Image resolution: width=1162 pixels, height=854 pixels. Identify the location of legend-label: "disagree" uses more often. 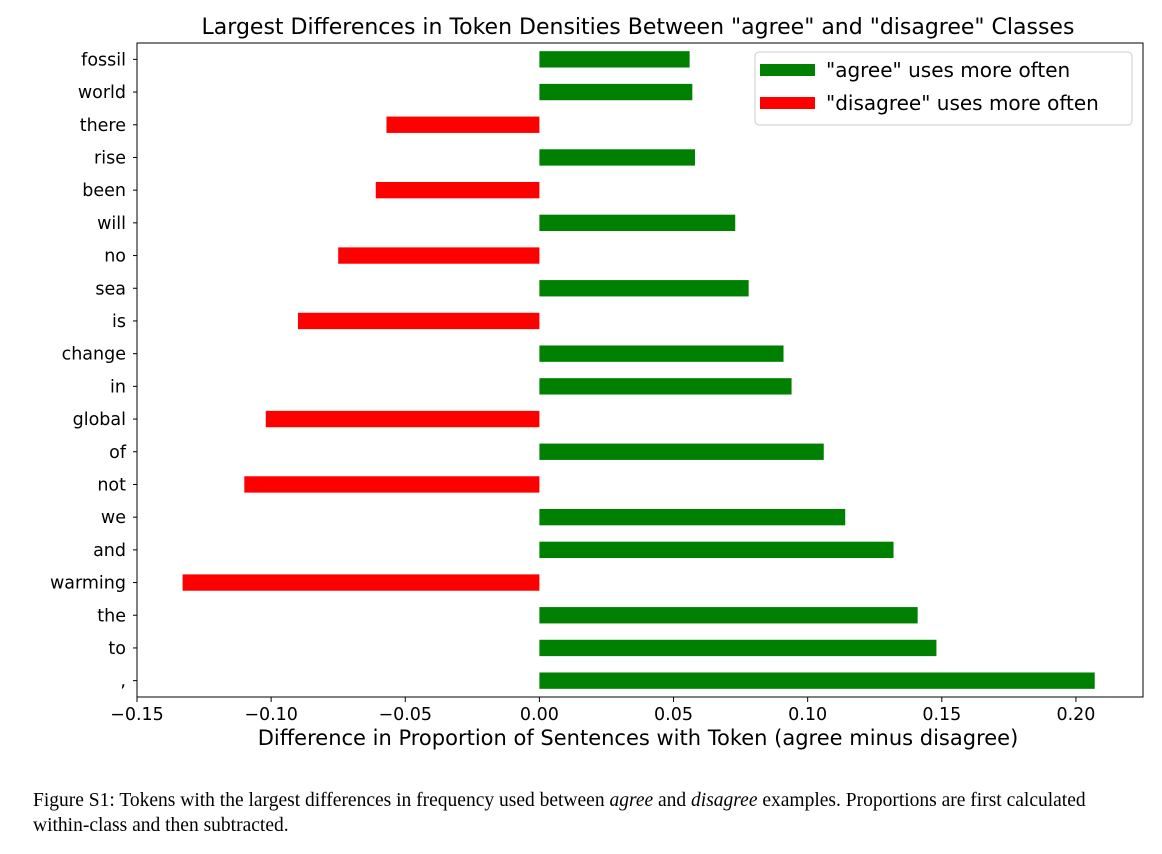
(962, 103).